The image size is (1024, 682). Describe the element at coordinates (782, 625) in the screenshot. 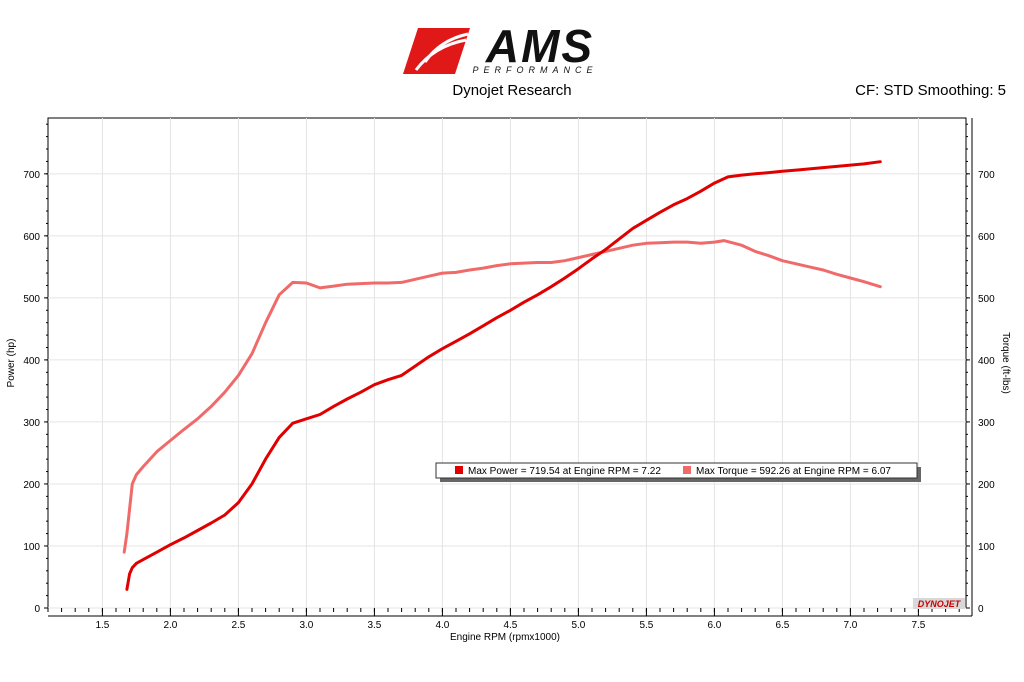

I see `x-tick-label: 6.5` at that location.